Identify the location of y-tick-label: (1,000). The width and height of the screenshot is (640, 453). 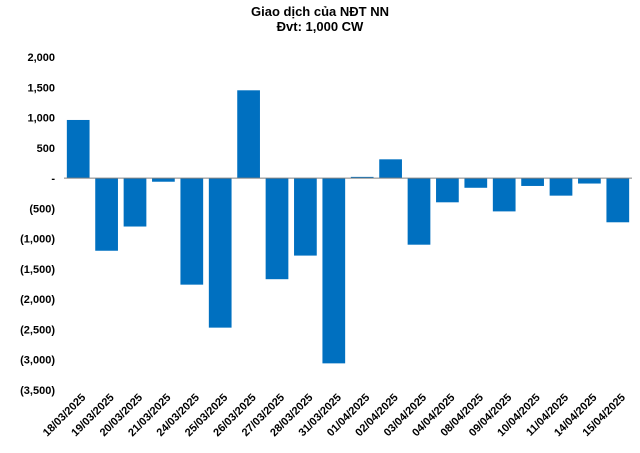
(37, 240).